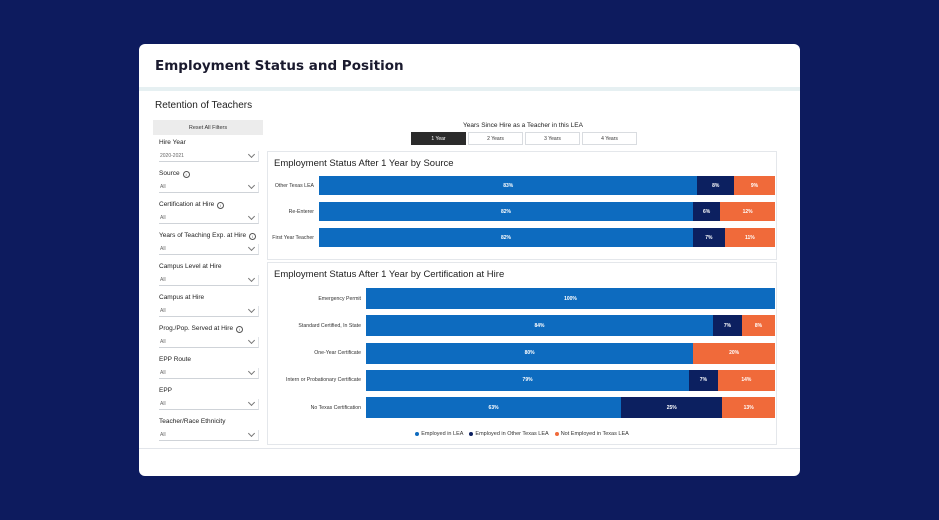 Image resolution: width=939 pixels, height=520 pixels. What do you see at coordinates (609, 138) in the screenshot?
I see `tab-4-years: 4 Years` at bounding box center [609, 138].